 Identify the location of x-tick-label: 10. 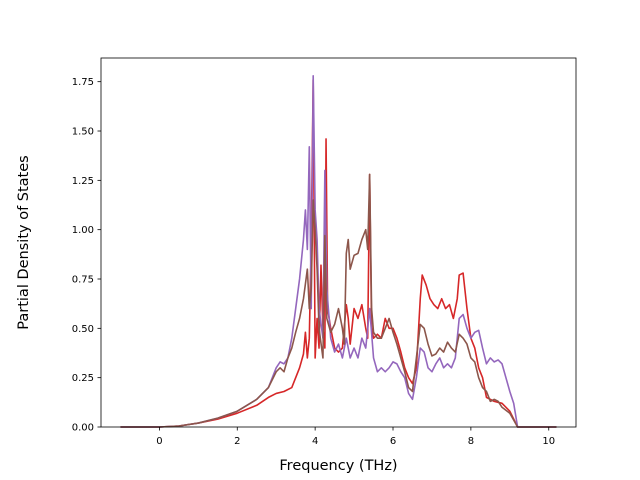
(548, 441).